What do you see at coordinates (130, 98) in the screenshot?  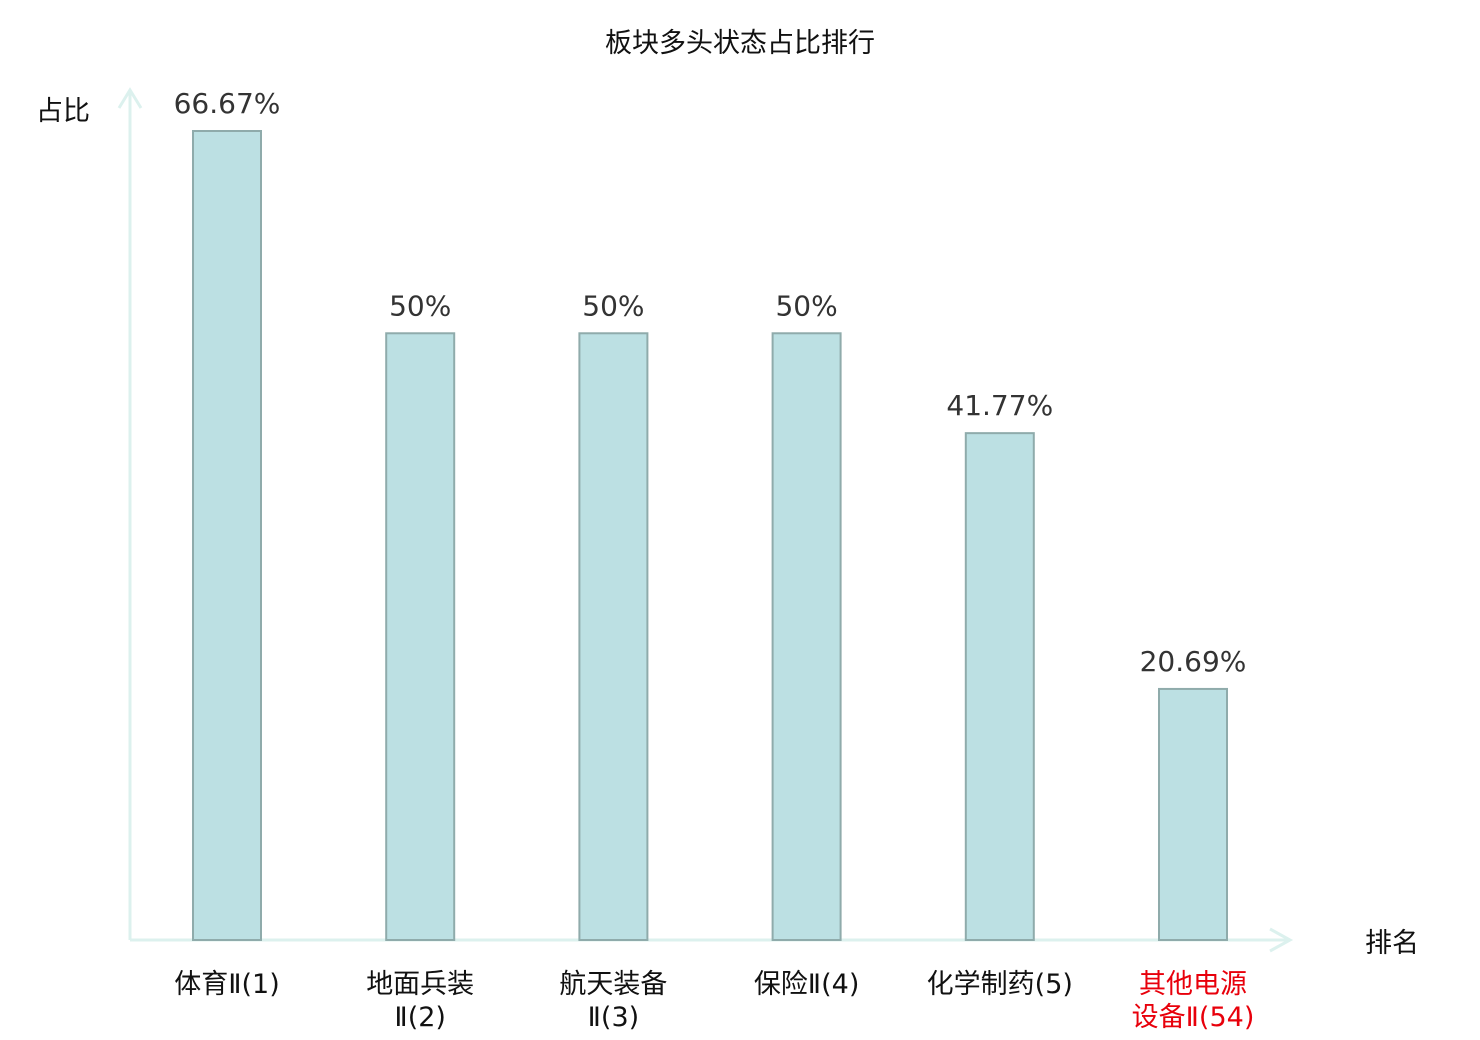 I see `y-axis-arrow-icon` at bounding box center [130, 98].